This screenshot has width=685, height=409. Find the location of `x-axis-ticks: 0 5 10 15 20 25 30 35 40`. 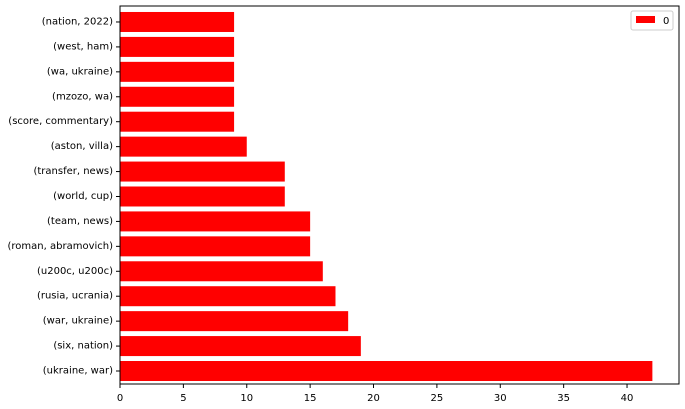

x-axis-ticks: 0 5 10 15 20 25 30 35 40 is located at coordinates (375, 394).